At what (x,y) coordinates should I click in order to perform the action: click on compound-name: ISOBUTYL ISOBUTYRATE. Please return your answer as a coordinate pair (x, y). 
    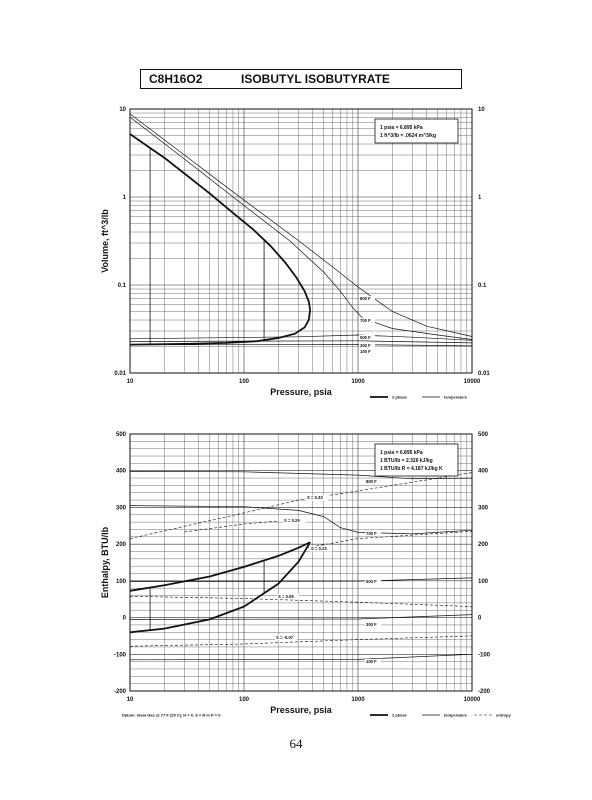
    Looking at the image, I should click on (315, 79).